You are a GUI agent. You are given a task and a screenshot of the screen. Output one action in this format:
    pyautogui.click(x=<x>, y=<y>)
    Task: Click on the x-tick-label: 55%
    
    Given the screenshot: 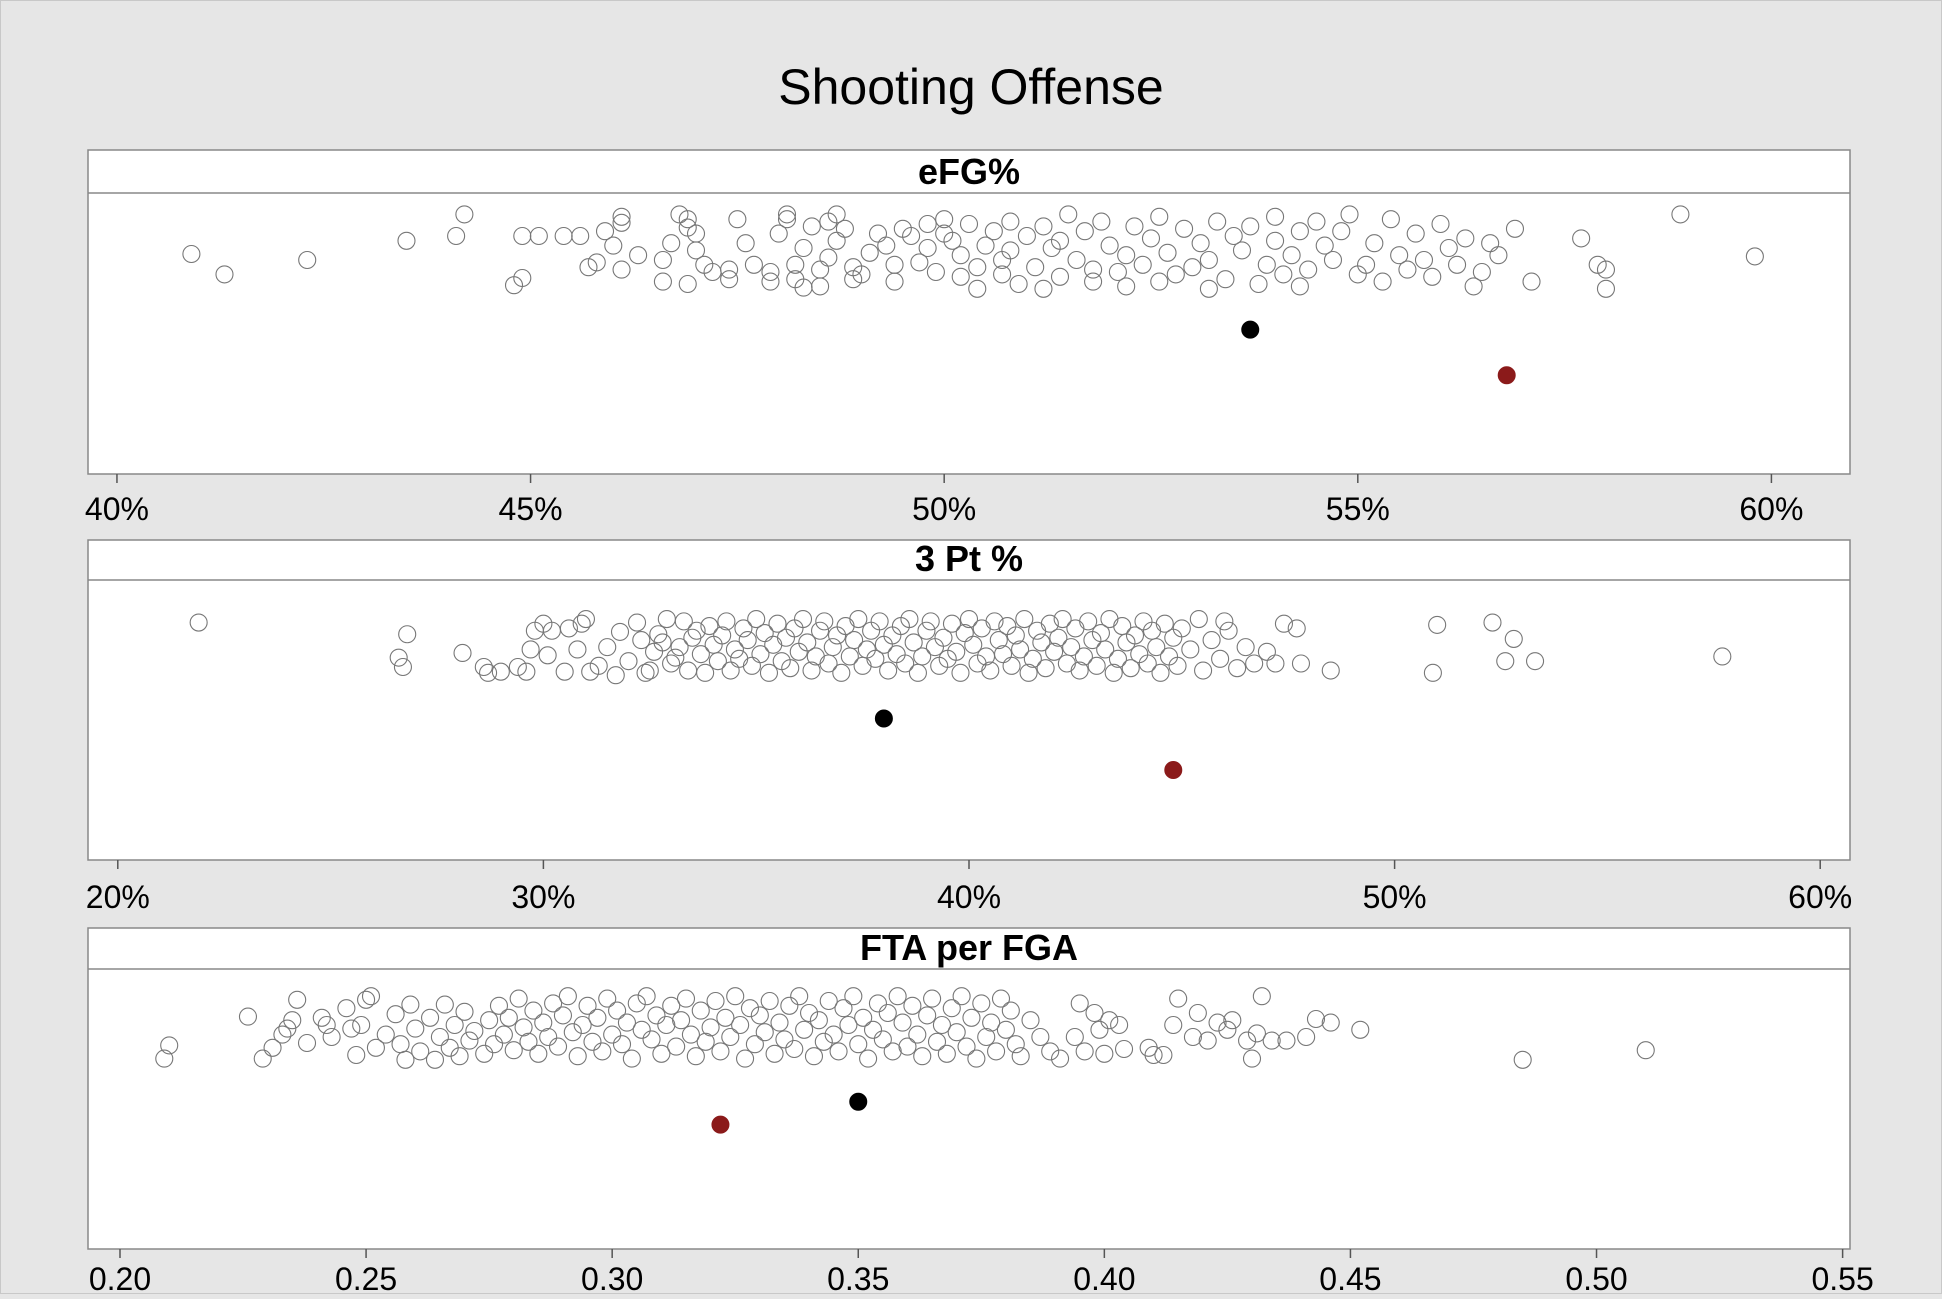 What is the action you would take?
    pyautogui.click(x=1358, y=509)
    